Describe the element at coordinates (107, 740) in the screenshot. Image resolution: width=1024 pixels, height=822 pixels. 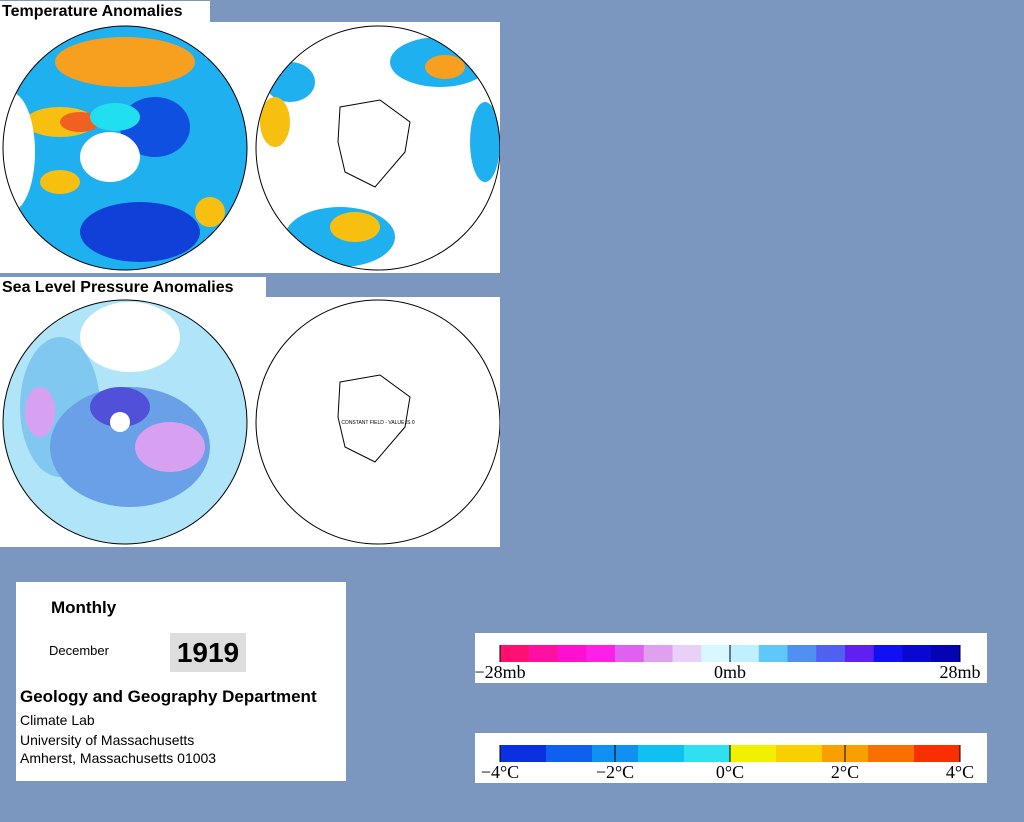
I see `address-line: University of Massachusetts` at that location.